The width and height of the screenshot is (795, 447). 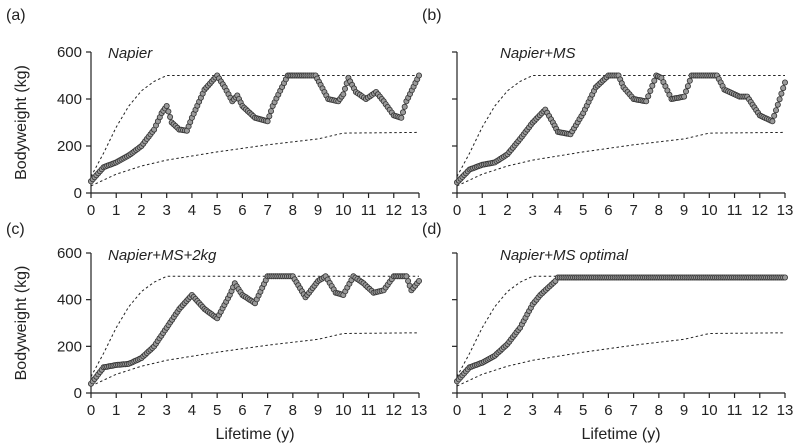 I want to click on panel-letter: (a), so click(x=16, y=15).